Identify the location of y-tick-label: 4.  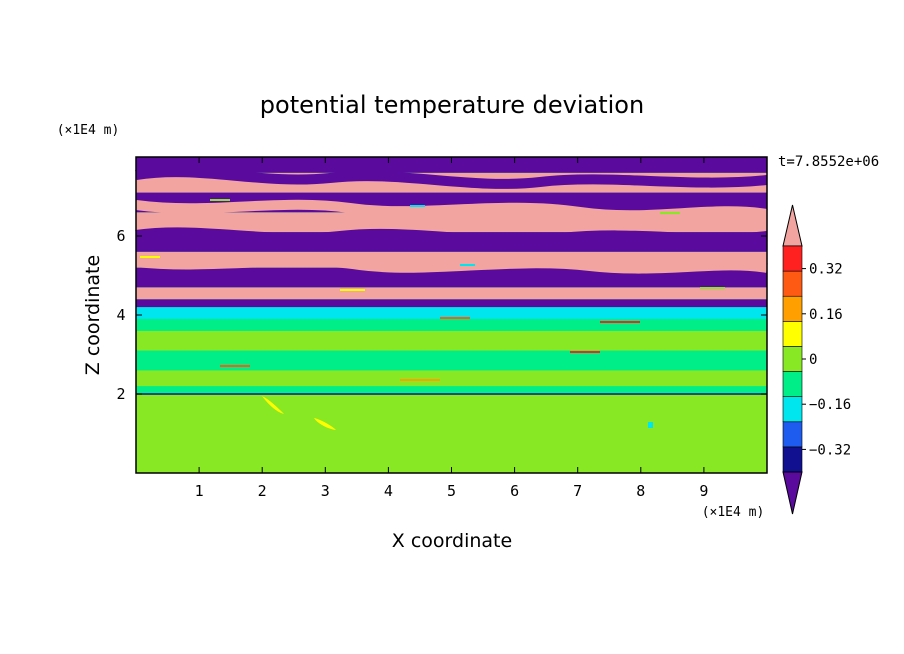
(120, 315).